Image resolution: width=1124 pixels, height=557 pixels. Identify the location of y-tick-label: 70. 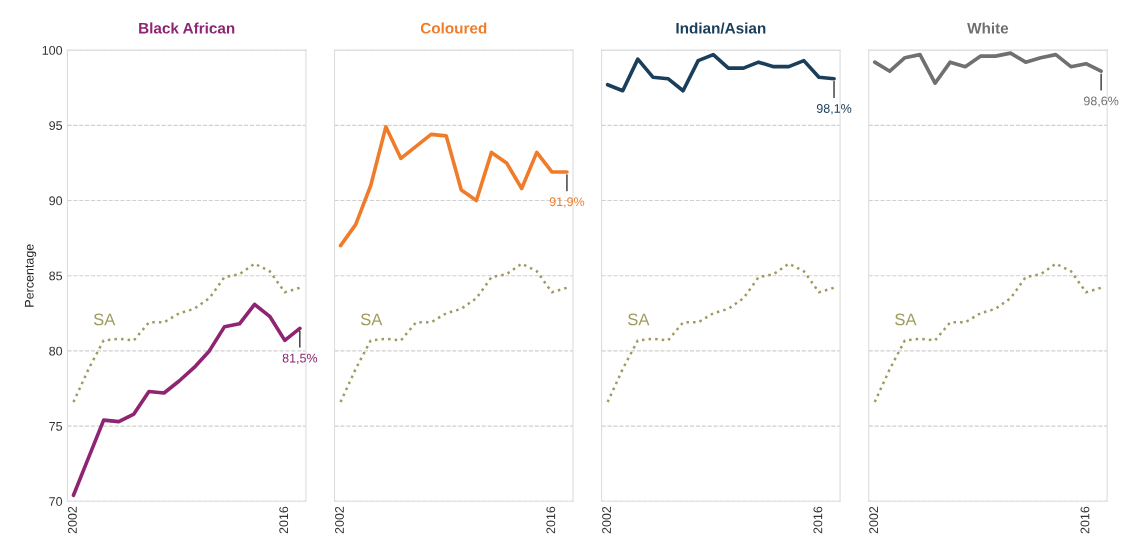
(56, 501).